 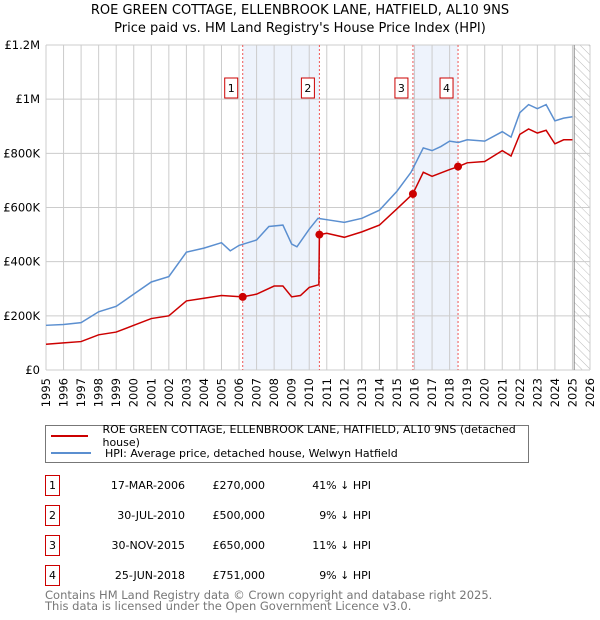 What do you see at coordinates (21, 316) in the screenshot?
I see `y-tick-label: £200K` at bounding box center [21, 316].